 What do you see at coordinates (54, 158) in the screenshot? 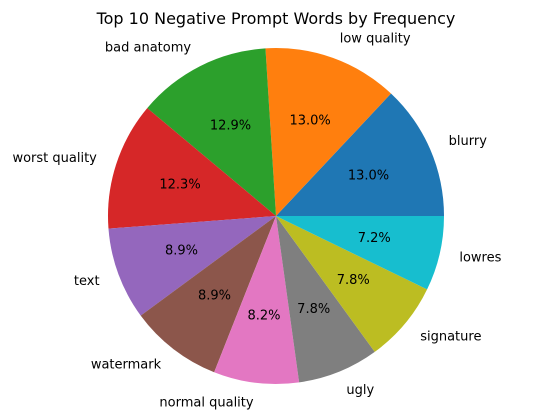
I see `slice-label-worst-quality: worst quality` at bounding box center [54, 158].